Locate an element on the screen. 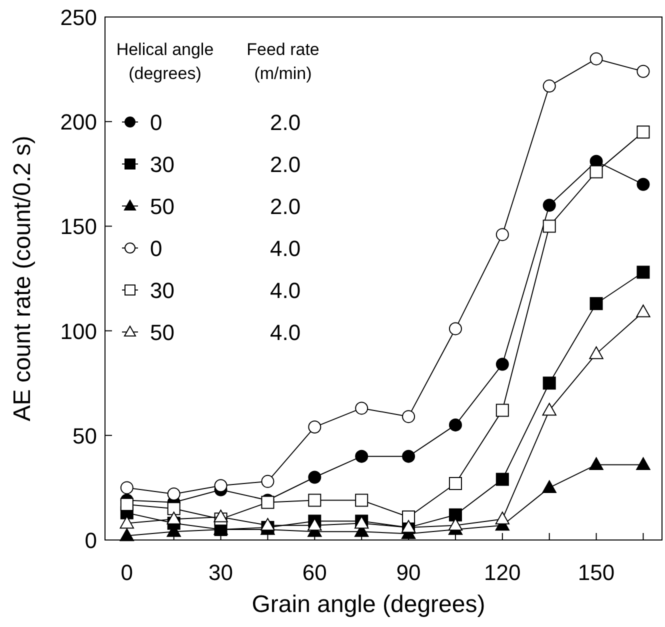  text: 0 2.0 is located at coordinates (225, 122).